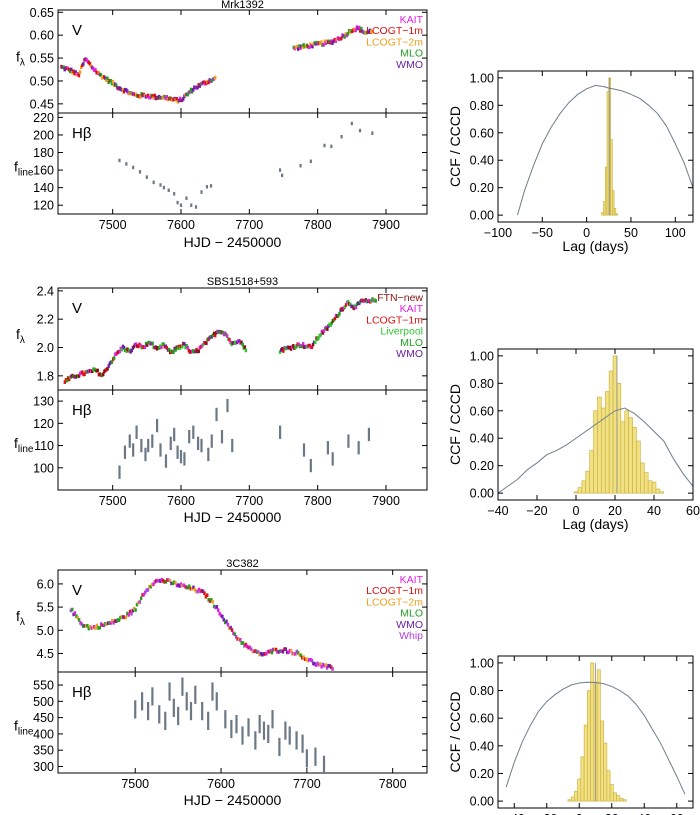 Image resolution: width=700 pixels, height=815 pixels. What do you see at coordinates (318, 501) in the screenshot?
I see `xtick-label: 7800` at bounding box center [318, 501].